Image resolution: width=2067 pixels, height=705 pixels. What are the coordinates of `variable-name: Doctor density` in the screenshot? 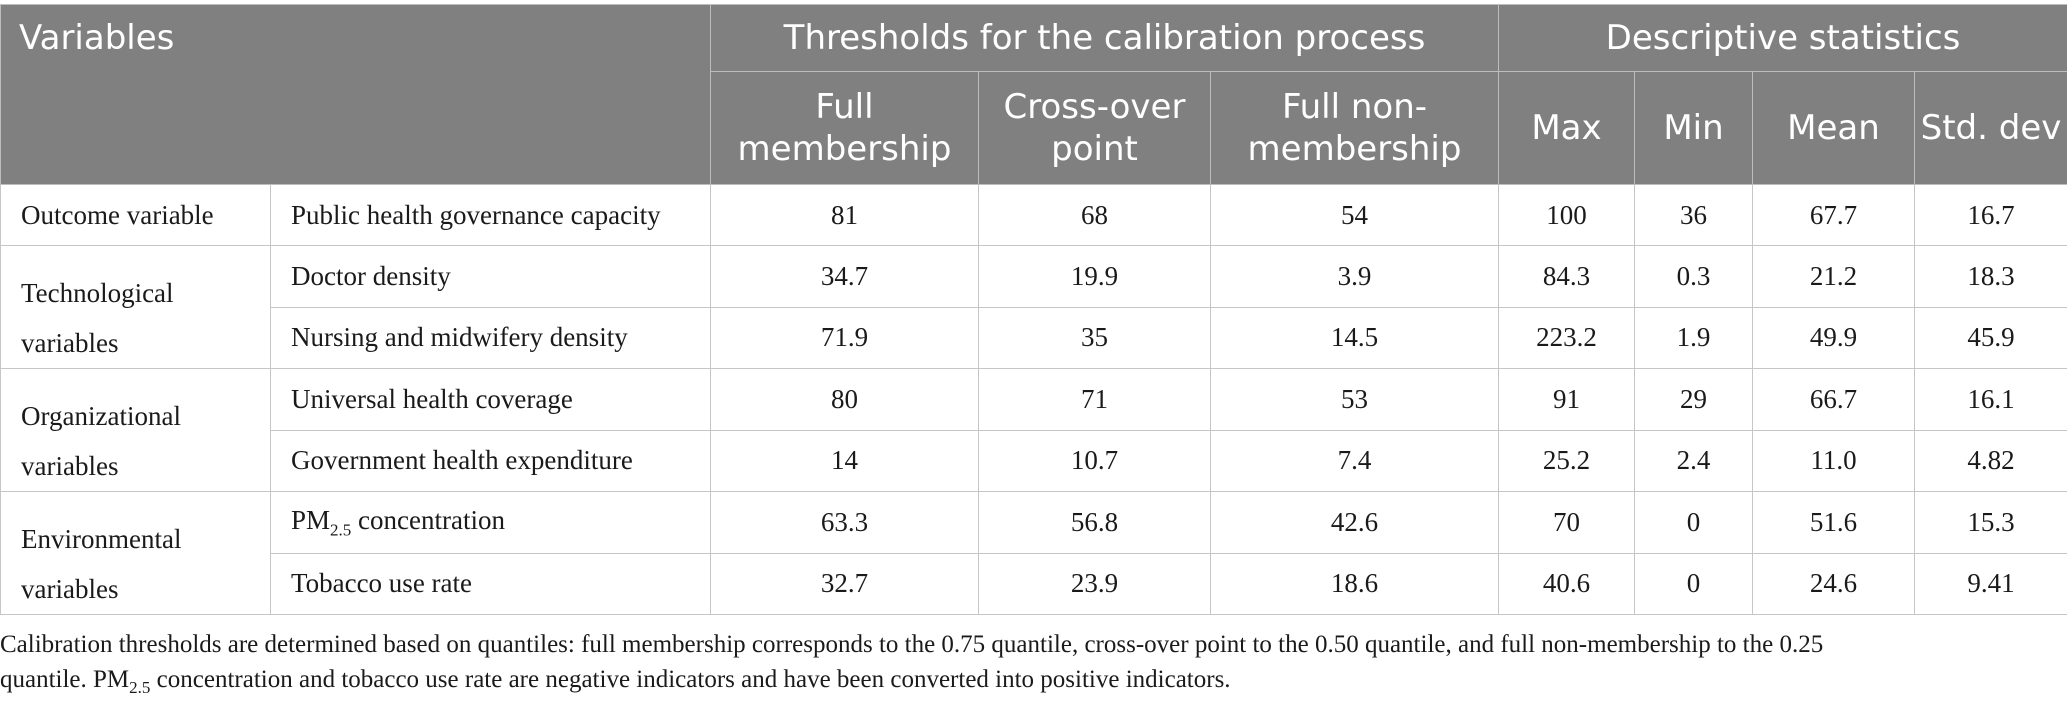 It's located at (491, 277).